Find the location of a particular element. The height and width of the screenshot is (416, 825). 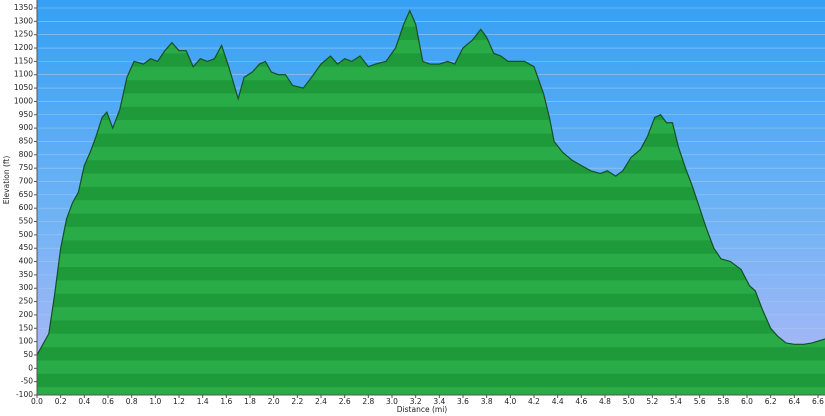

x-tick-label: 2.6 is located at coordinates (345, 401).